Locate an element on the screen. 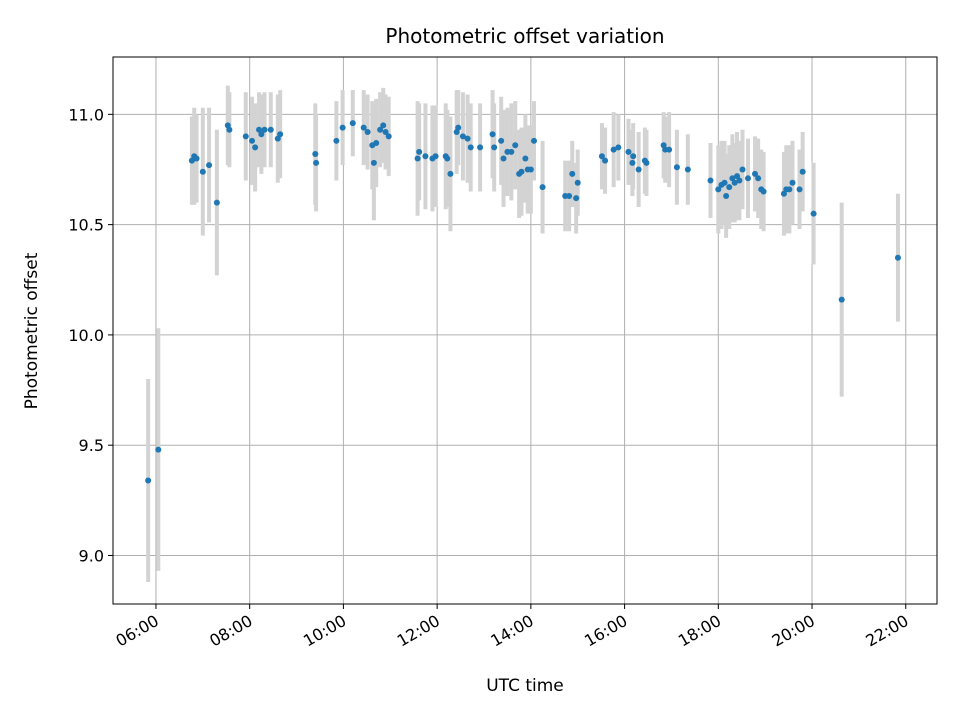  y-tick-label: 10.0 is located at coordinates (86, 335).